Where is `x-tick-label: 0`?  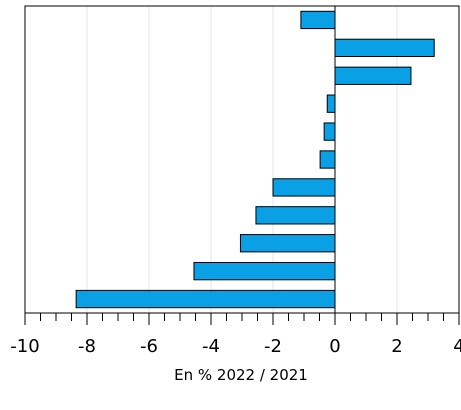 x-tick-label: 0 is located at coordinates (334, 346).